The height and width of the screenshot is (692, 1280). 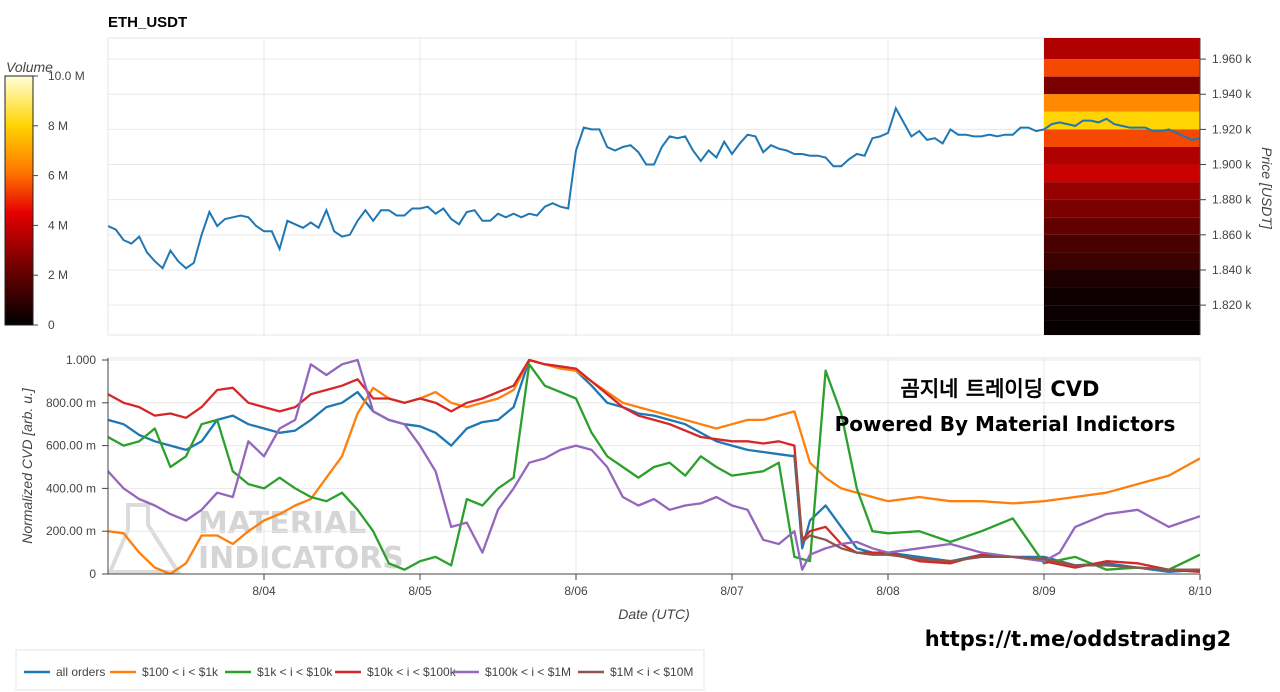 I want to click on cvd-line-o1m, so click(x=996, y=512).